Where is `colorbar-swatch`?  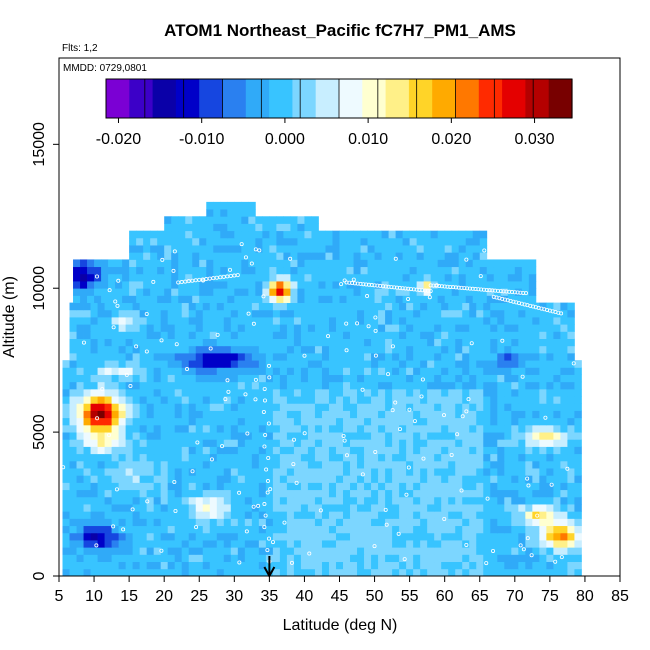 colorbar-swatch is located at coordinates (327, 98).